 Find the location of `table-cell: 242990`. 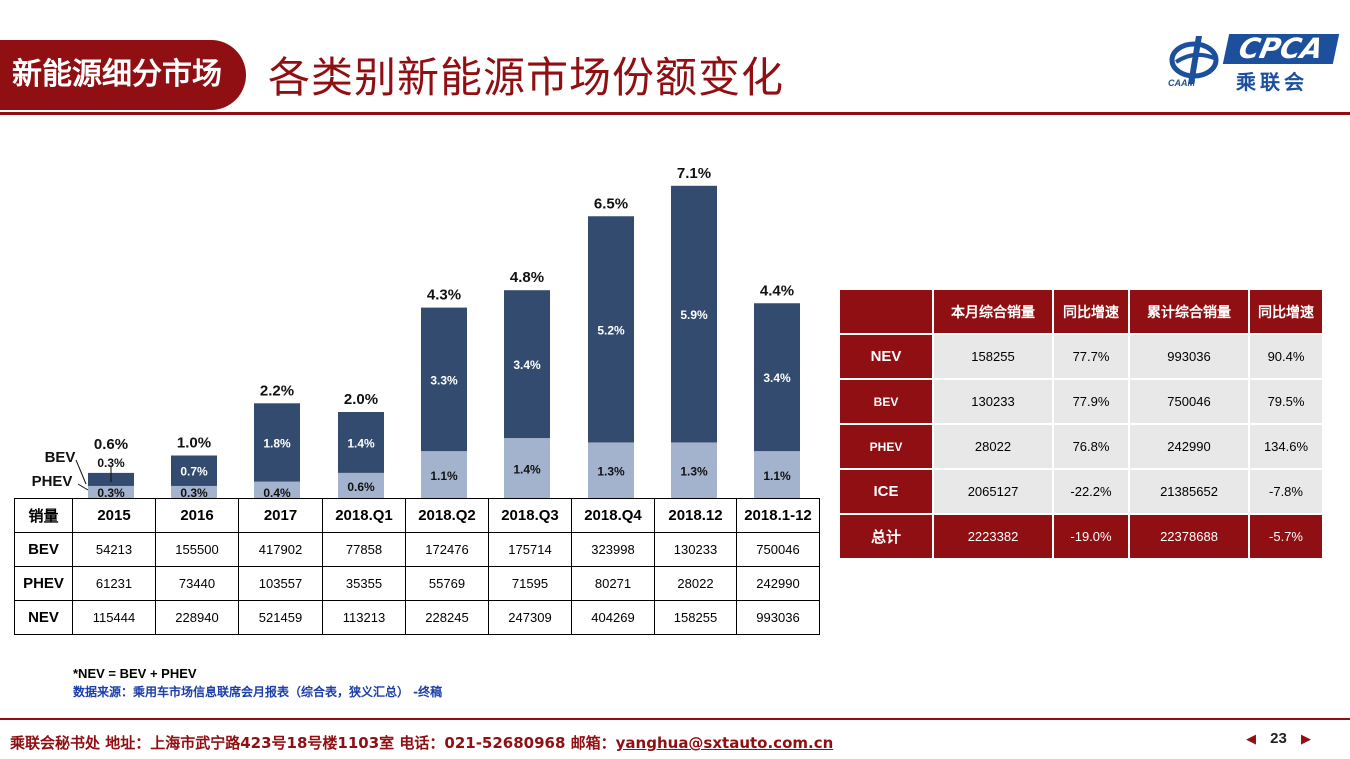

table-cell: 242990 is located at coordinates (778, 583).